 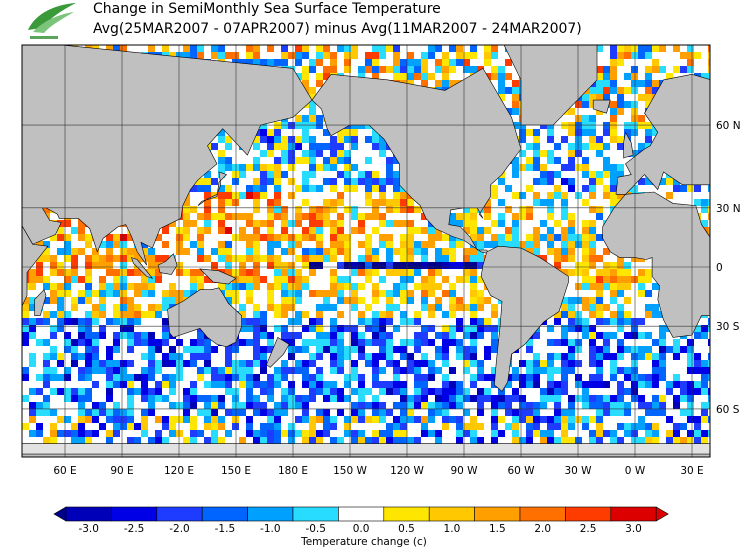 I want to click on lat-label: 0, so click(x=719, y=268).